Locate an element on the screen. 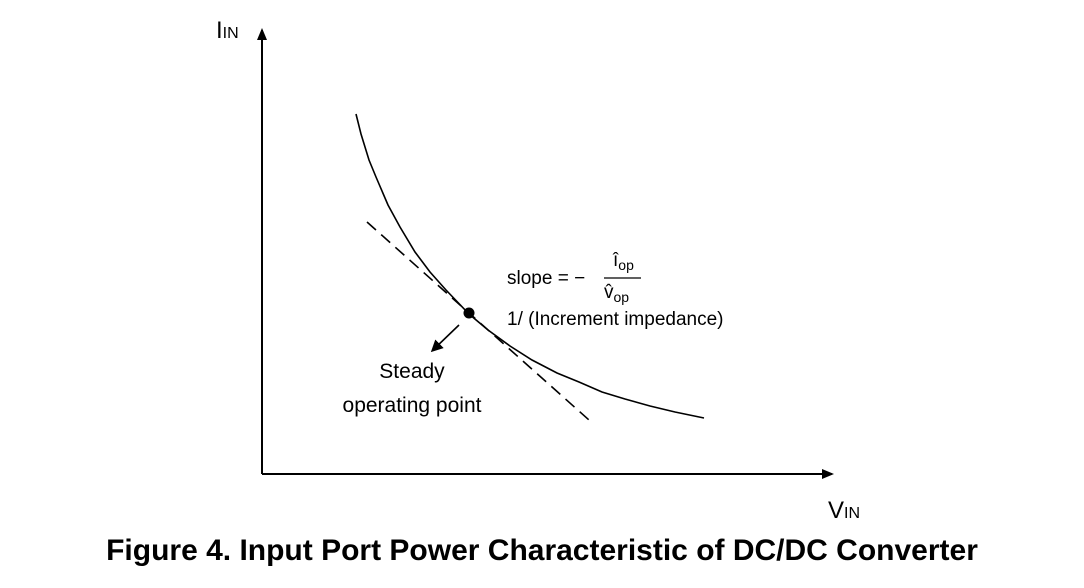  numerator-char: î is located at coordinates (615, 260).